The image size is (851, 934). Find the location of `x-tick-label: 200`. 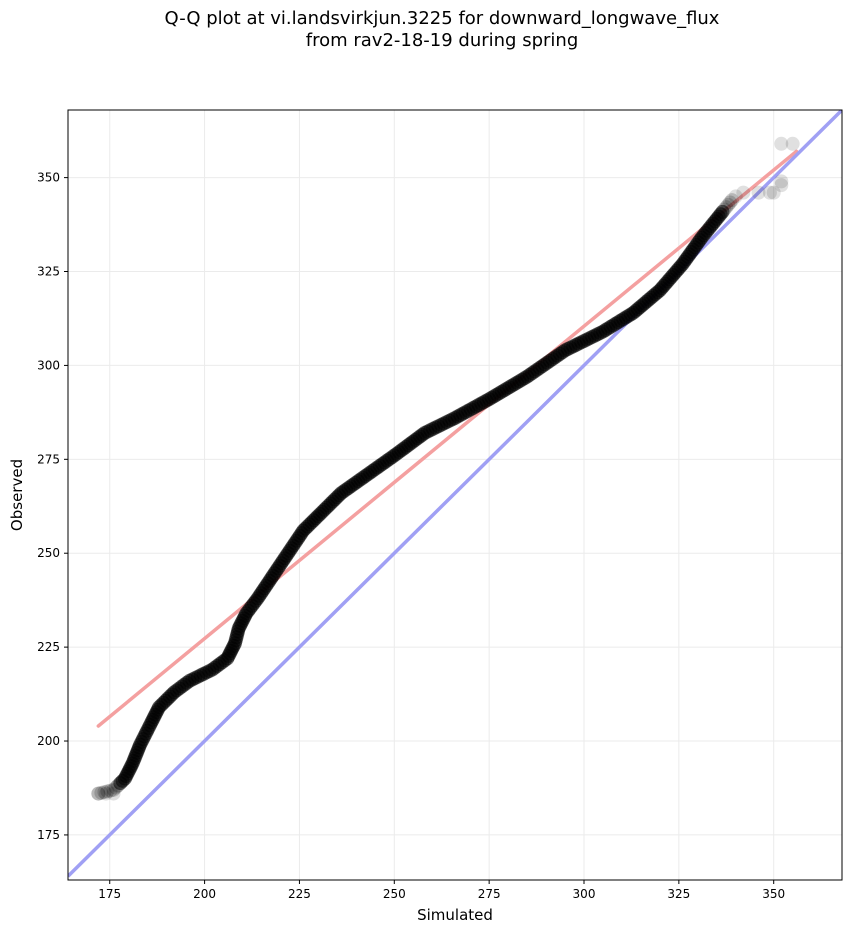

x-tick-label: 200 is located at coordinates (204, 894).